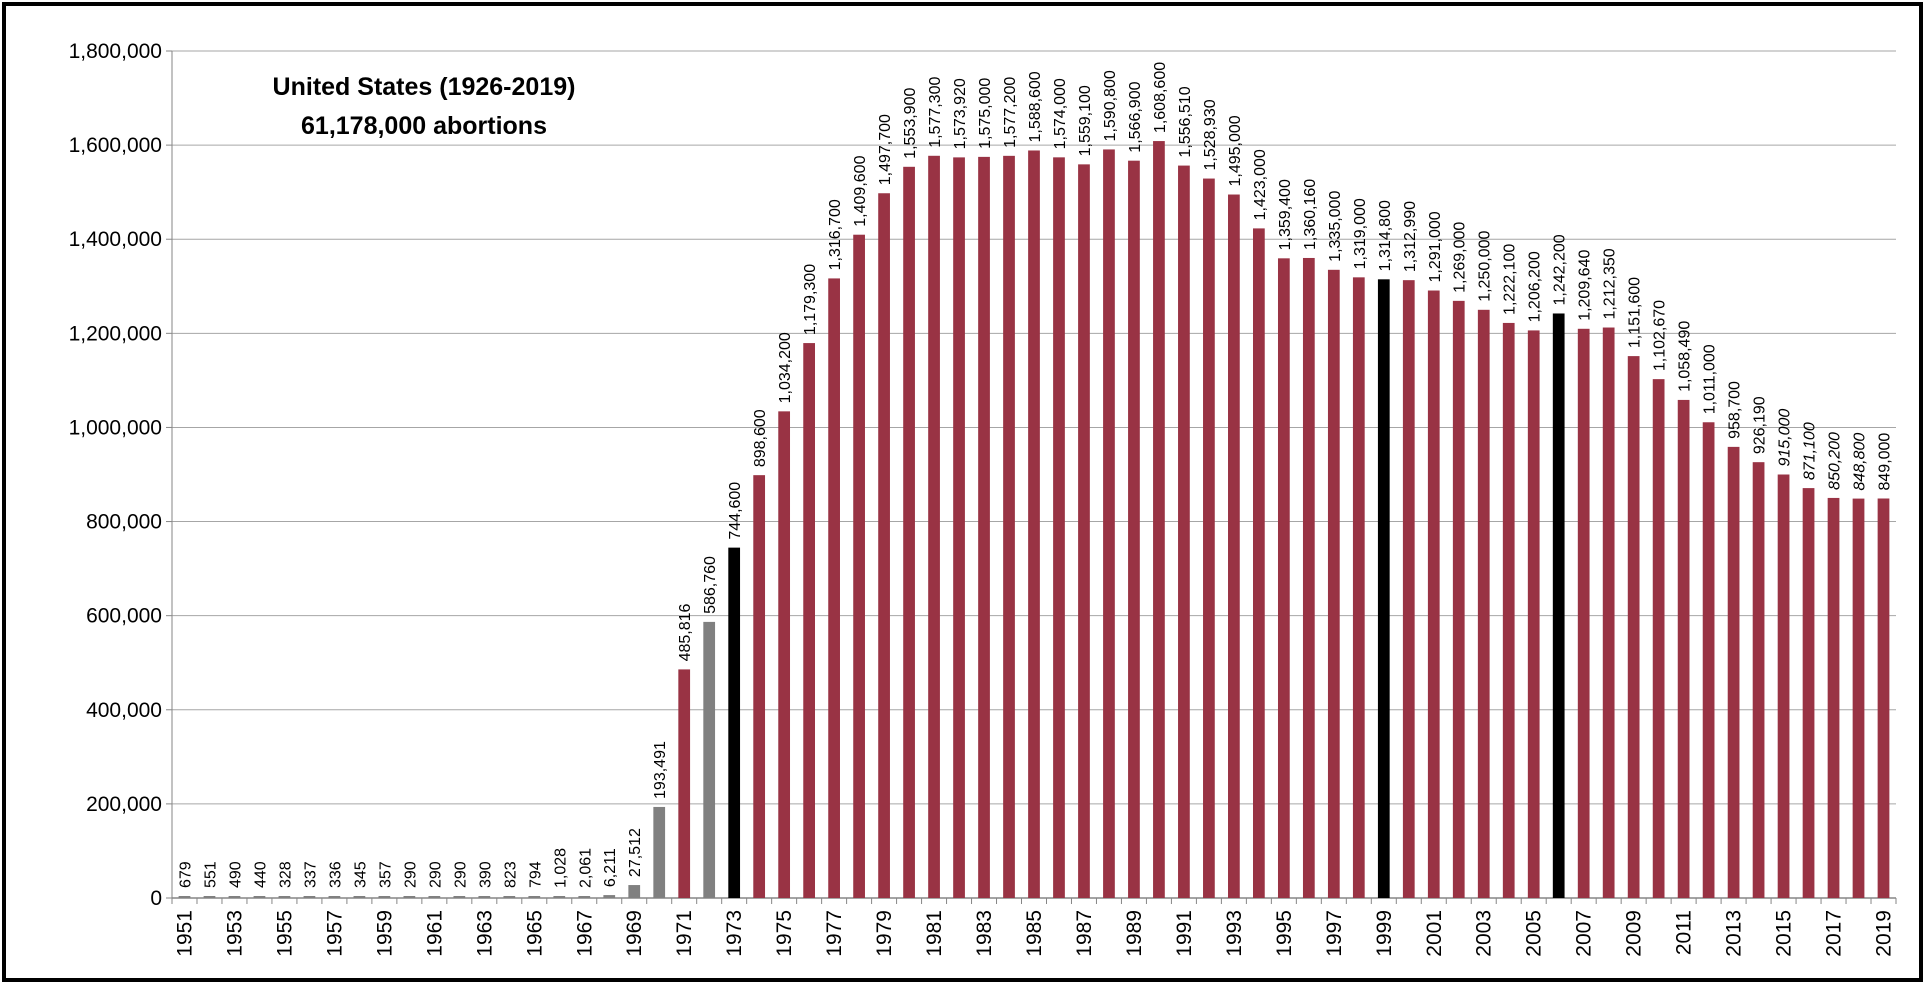 Image resolution: width=1925 pixels, height=983 pixels. Describe the element at coordinates (310, 874) in the screenshot. I see `data-label-1956: 337` at that location.